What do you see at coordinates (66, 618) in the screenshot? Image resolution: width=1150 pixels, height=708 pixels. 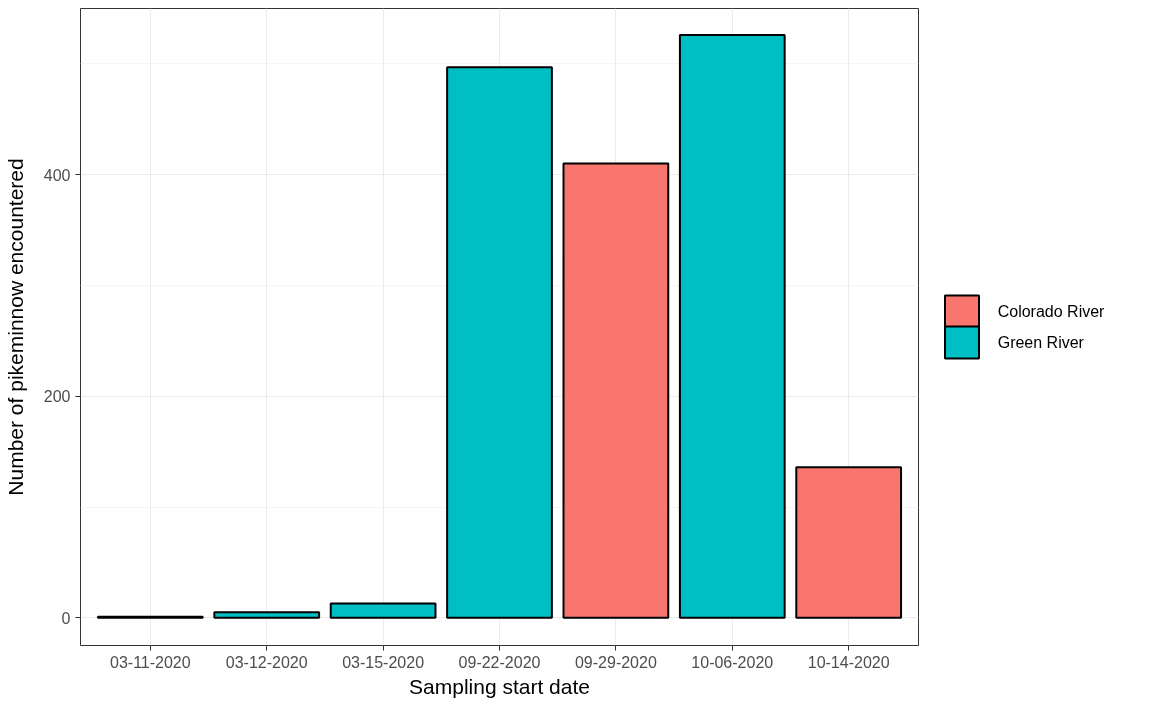 I see `y-tick-label: 0` at bounding box center [66, 618].